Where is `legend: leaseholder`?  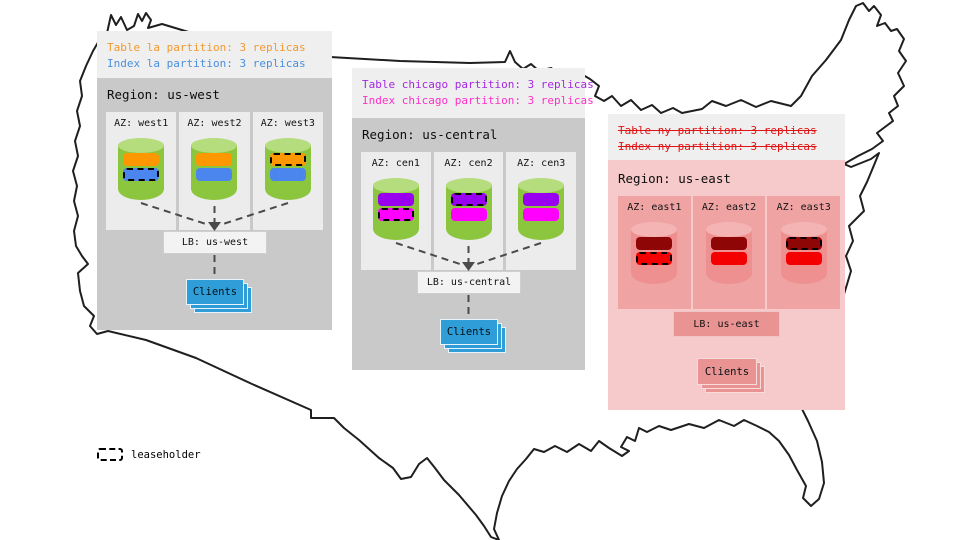 legend: leaseholder is located at coordinates (149, 454).